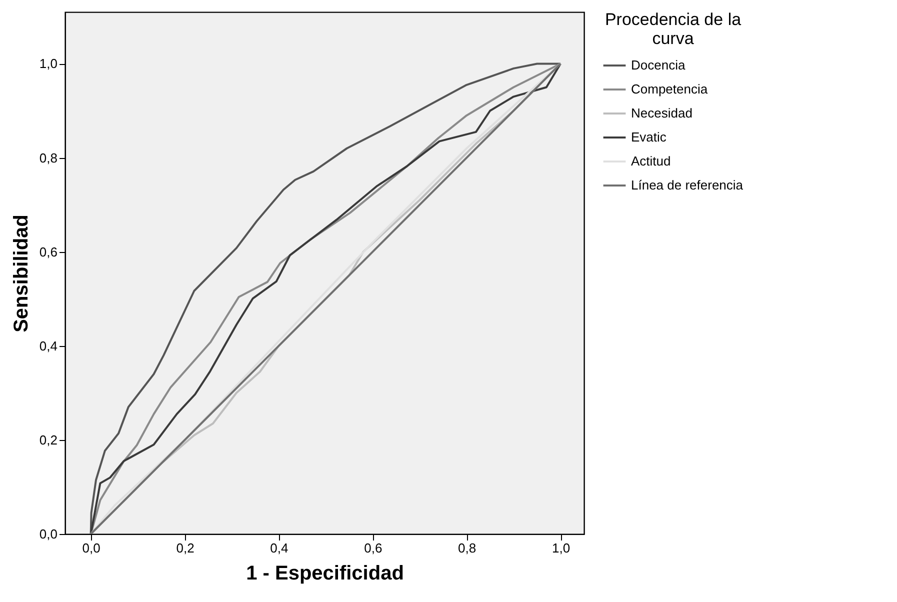  Describe the element at coordinates (373, 548) in the screenshot. I see `x-tick-label: 0,6` at that location.